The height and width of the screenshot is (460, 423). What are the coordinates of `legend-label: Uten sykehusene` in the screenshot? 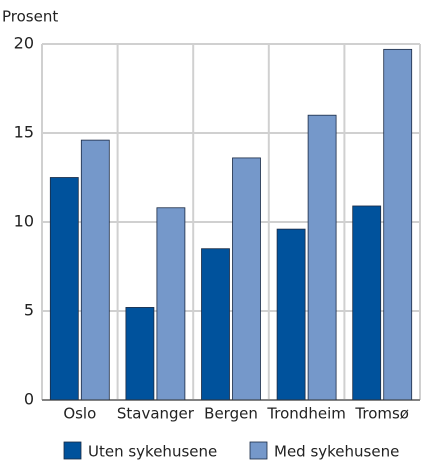 It's located at (152, 451).